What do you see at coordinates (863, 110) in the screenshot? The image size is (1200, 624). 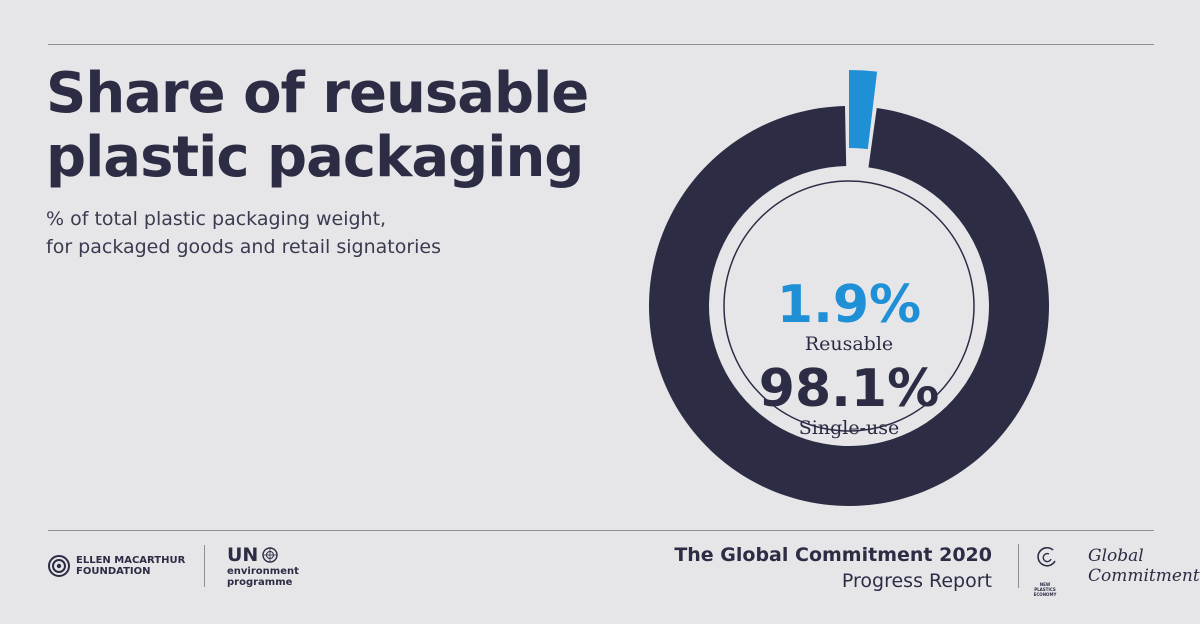 I see `slice-reusable` at bounding box center [863, 110].